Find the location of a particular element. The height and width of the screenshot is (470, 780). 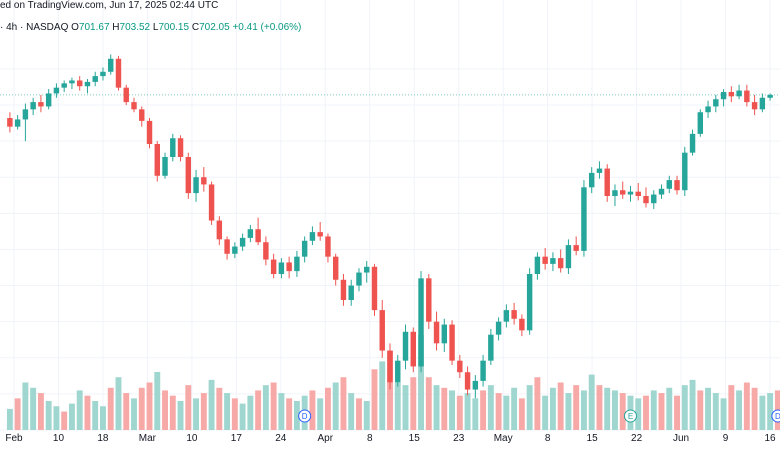

legend-prefix: · 4h · NASDAQ is located at coordinates (34, 27).